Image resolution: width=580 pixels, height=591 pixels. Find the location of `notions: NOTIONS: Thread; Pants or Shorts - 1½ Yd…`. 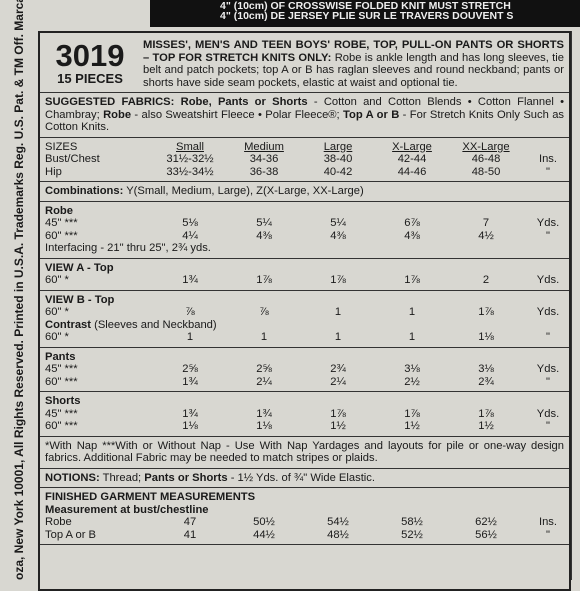

notions: NOTIONS: Thread; Pants or Shorts - 1½ Yd… is located at coordinates (304, 478).